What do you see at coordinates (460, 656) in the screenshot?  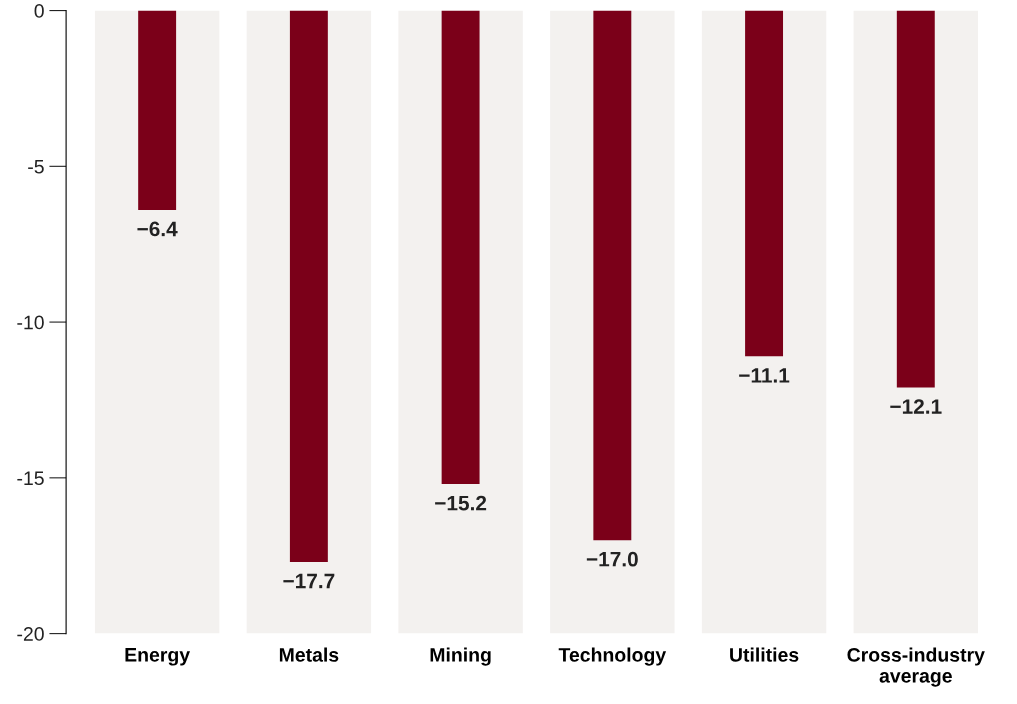 I see `x-tick-label: Mining` at bounding box center [460, 656].